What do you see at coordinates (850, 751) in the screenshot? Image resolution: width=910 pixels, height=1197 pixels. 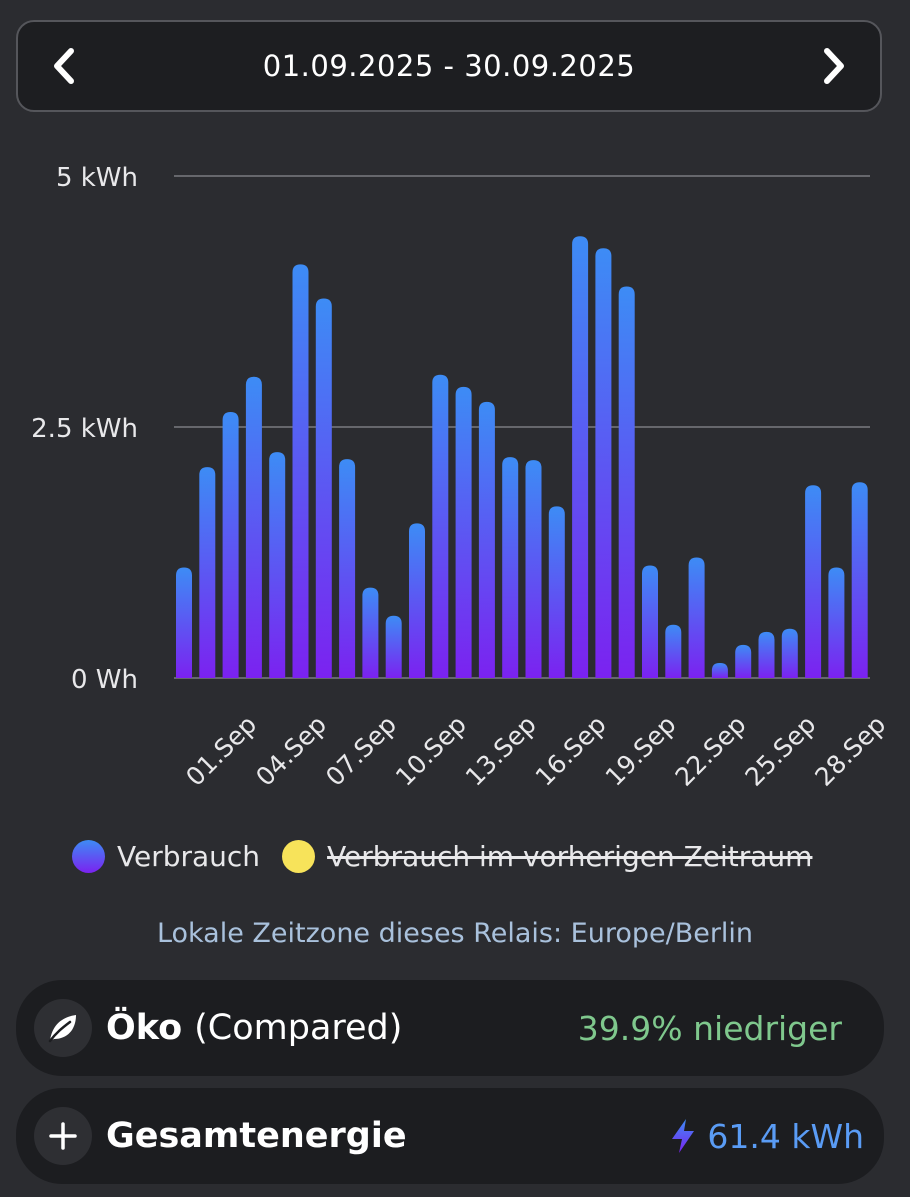 I see `x-tick-label: 28.Sep` at bounding box center [850, 751].